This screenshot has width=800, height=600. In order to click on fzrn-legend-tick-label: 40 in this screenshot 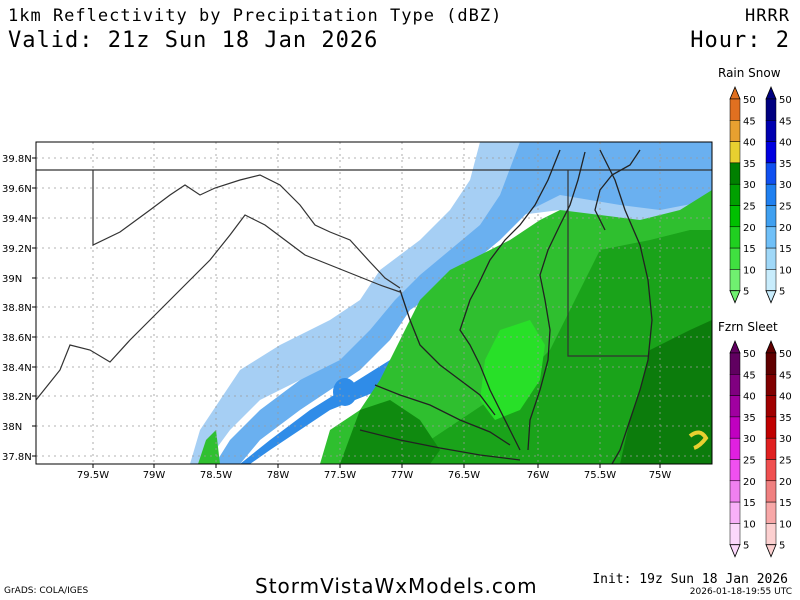, I will do `click(749, 397)`.